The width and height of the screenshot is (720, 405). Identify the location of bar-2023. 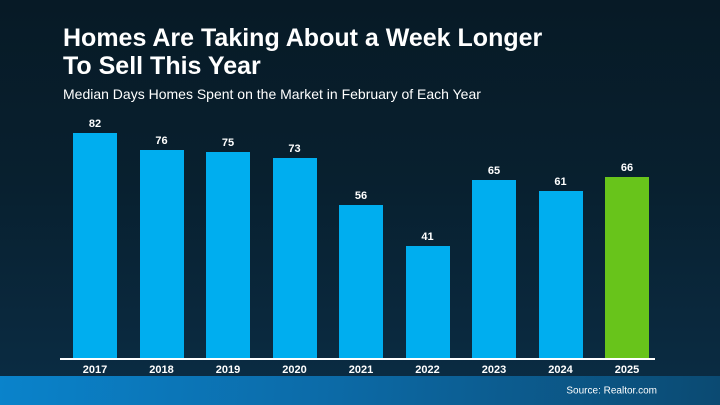
(494, 269).